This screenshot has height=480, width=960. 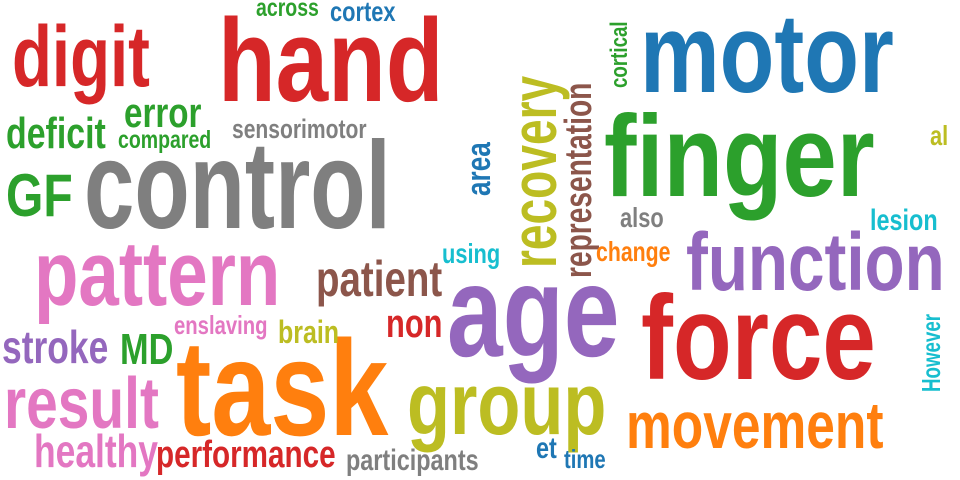 What do you see at coordinates (147, 349) in the screenshot?
I see `word-MD: MD` at bounding box center [147, 349].